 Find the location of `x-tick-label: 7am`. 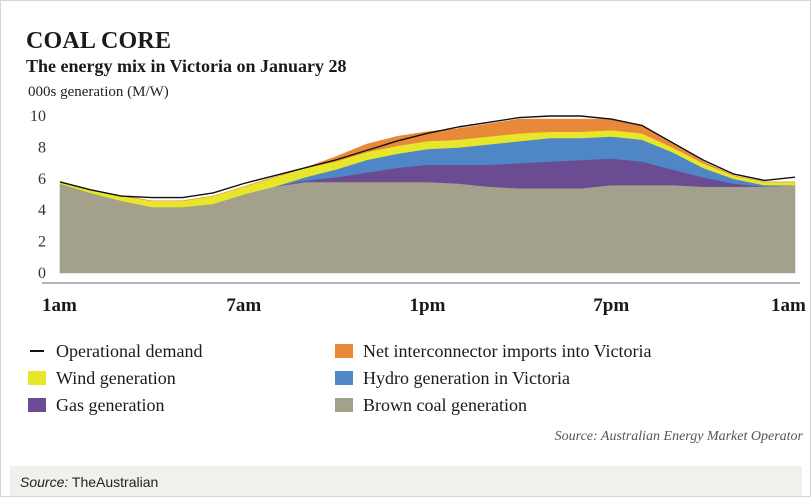

x-tick-label: 7am is located at coordinates (243, 305).